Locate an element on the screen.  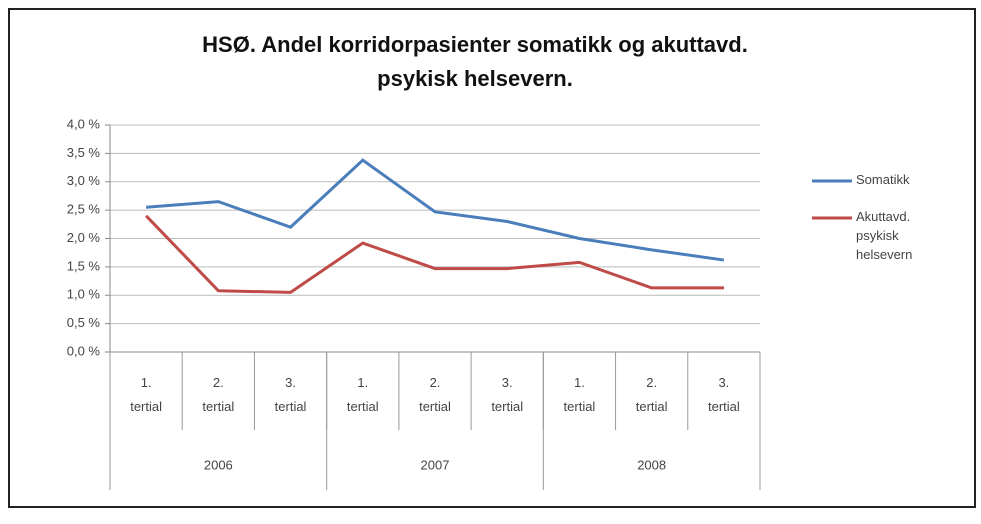
y-tick-label: 1,5 % is located at coordinates (84, 265).